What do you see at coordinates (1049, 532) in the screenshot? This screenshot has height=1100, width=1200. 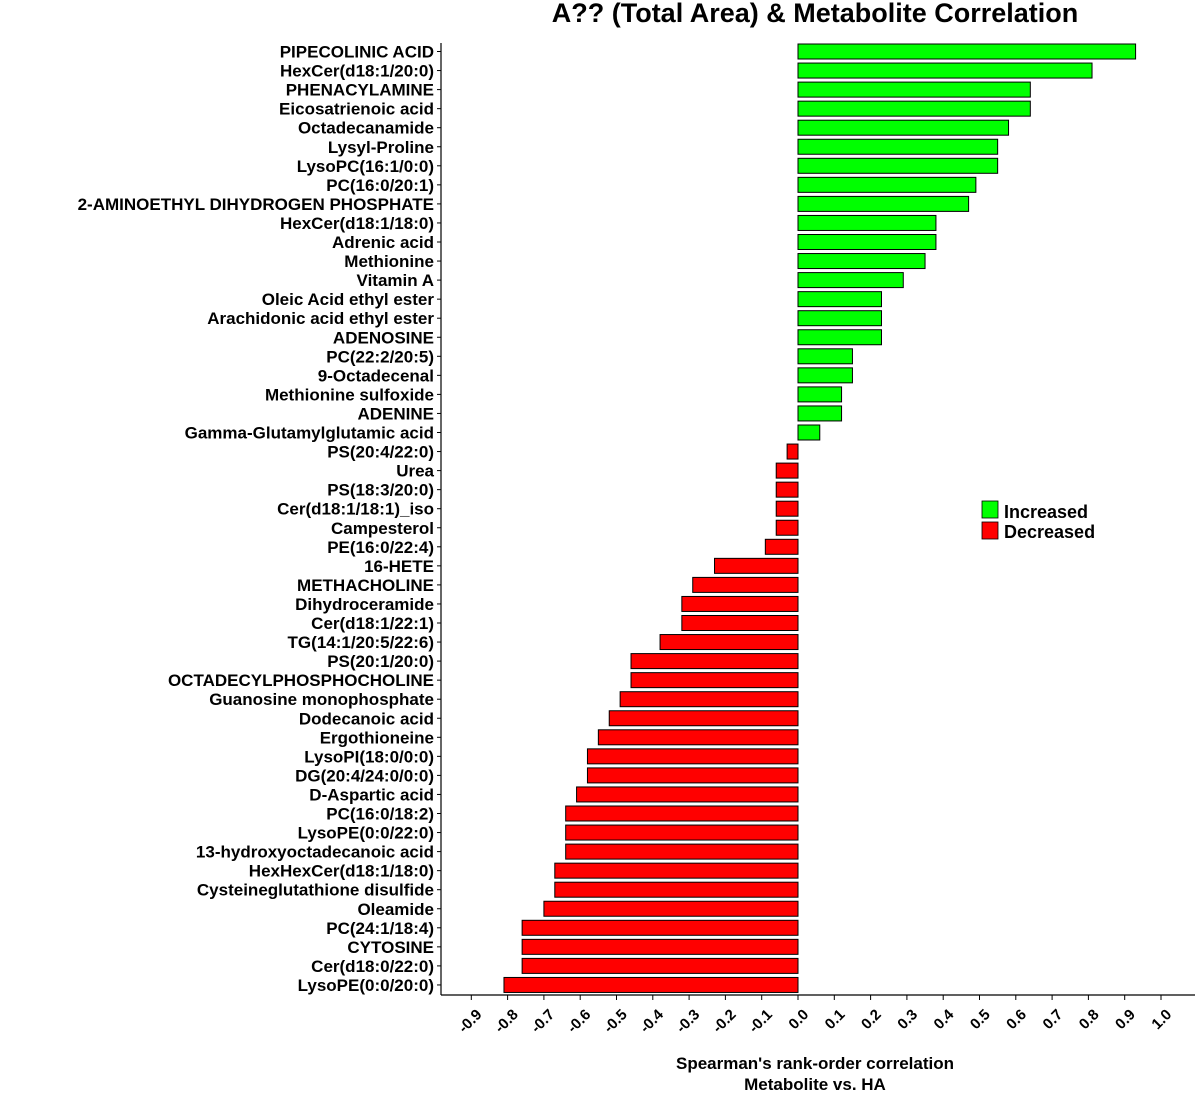 I see `legend-label-decreased: Decreased` at bounding box center [1049, 532].